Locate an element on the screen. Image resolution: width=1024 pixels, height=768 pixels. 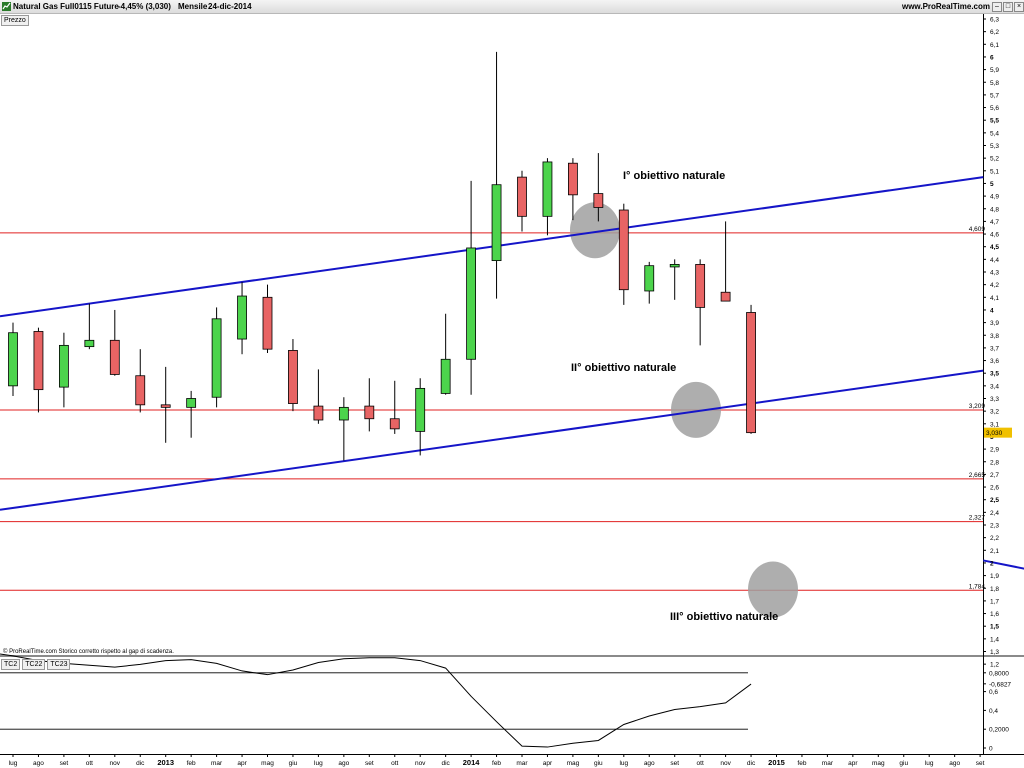
timeframe: Mensile is located at coordinates (193, 6).